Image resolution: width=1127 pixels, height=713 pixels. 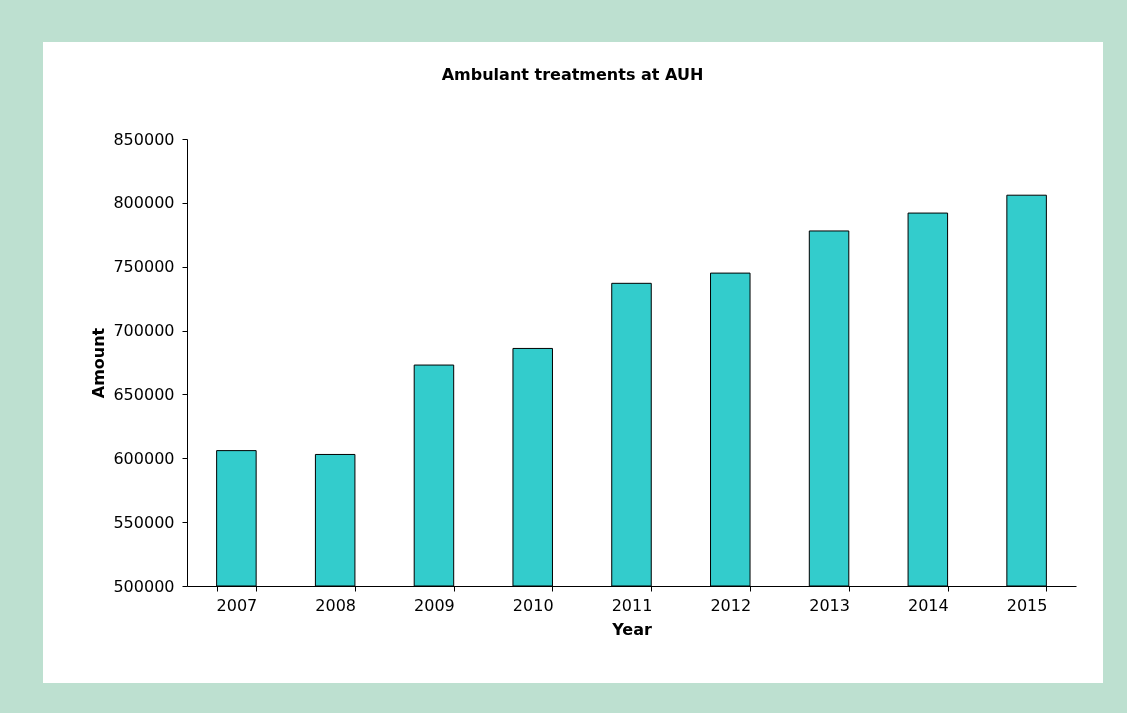 I want to click on x-tick-label: 2007, so click(x=237, y=605).